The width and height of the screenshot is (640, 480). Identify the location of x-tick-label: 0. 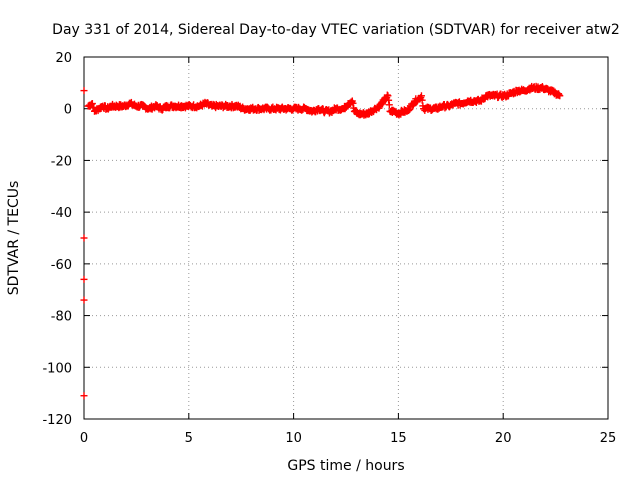
(84, 438).